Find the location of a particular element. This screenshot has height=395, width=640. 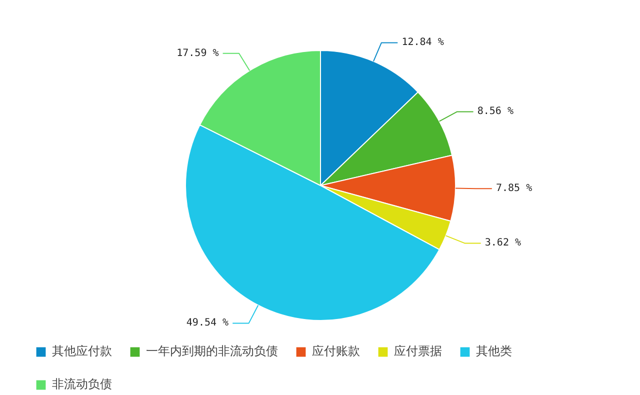

data-label: 8.56 % is located at coordinates (495, 112).